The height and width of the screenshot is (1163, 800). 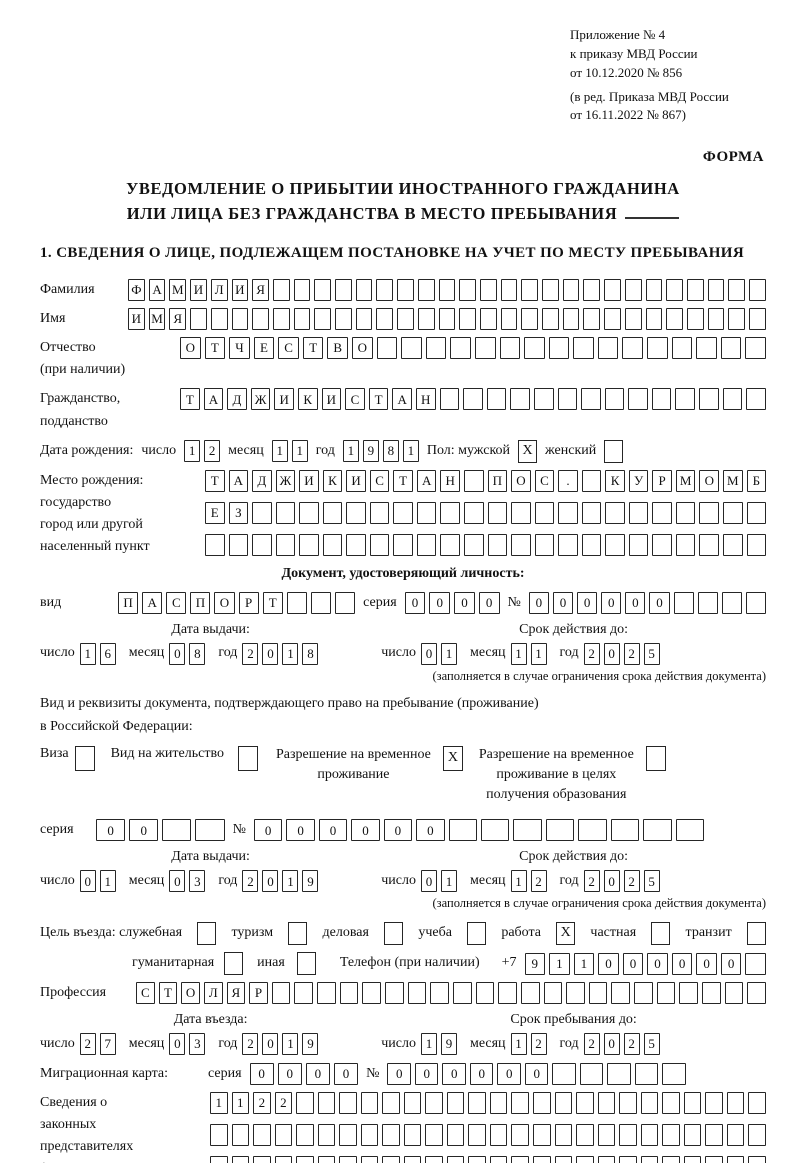 I want to click on migration-card-label: Миграционная карта:, so click(x=104, y=1073).